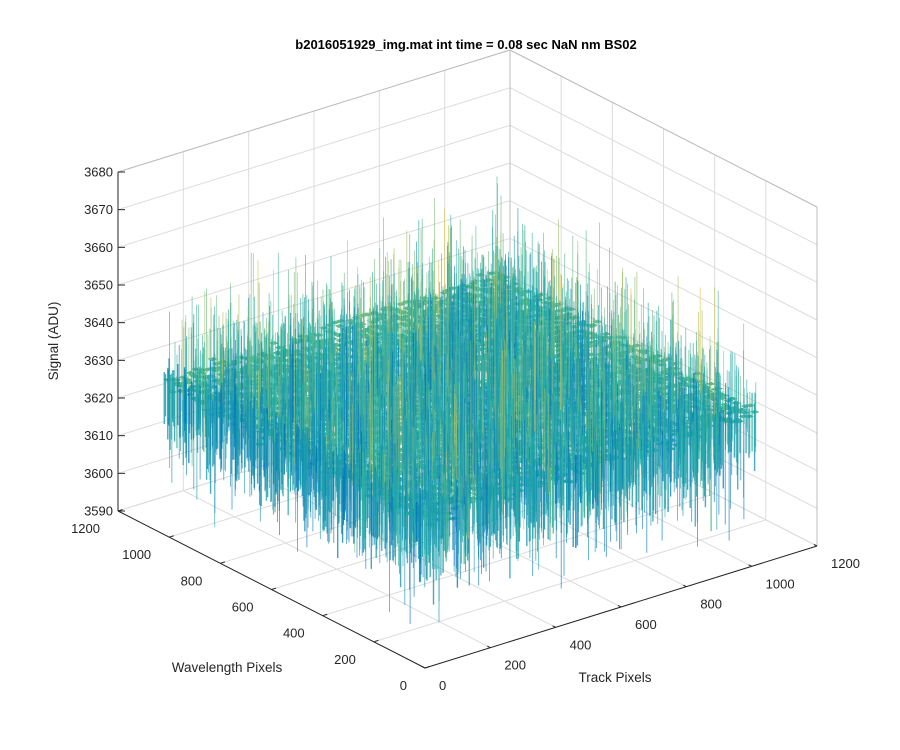 This screenshot has height=750, width=900. What do you see at coordinates (98, 172) in the screenshot?
I see `z-tick-label: 3680` at bounding box center [98, 172].